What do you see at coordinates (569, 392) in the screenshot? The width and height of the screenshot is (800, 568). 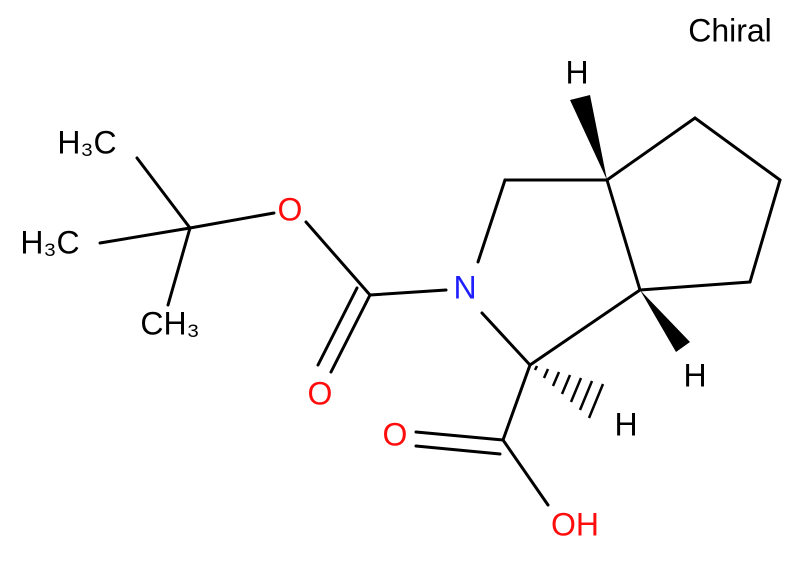 I see `hashed-bond` at bounding box center [569, 392].